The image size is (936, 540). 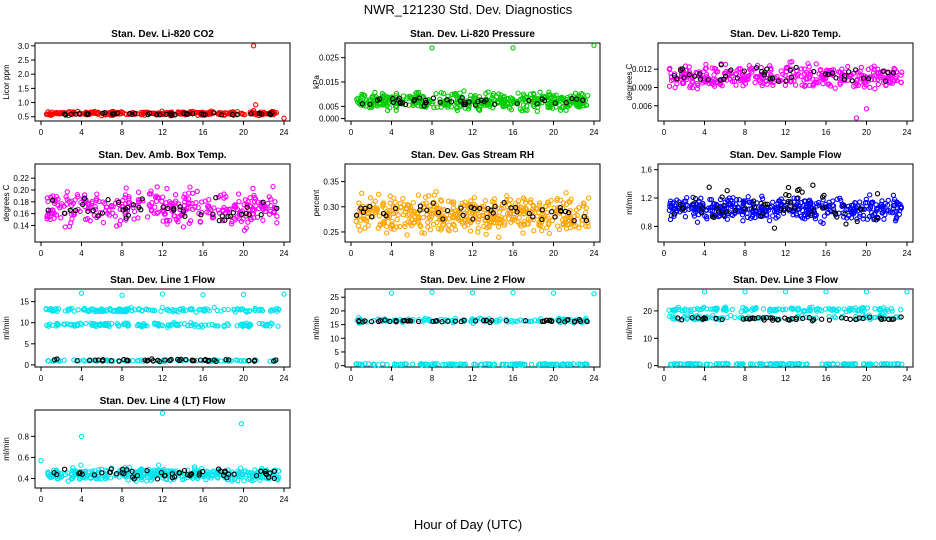 What do you see at coordinates (647, 198) in the screenshot?
I see `y-tick-label: 1.2` at bounding box center [647, 198].